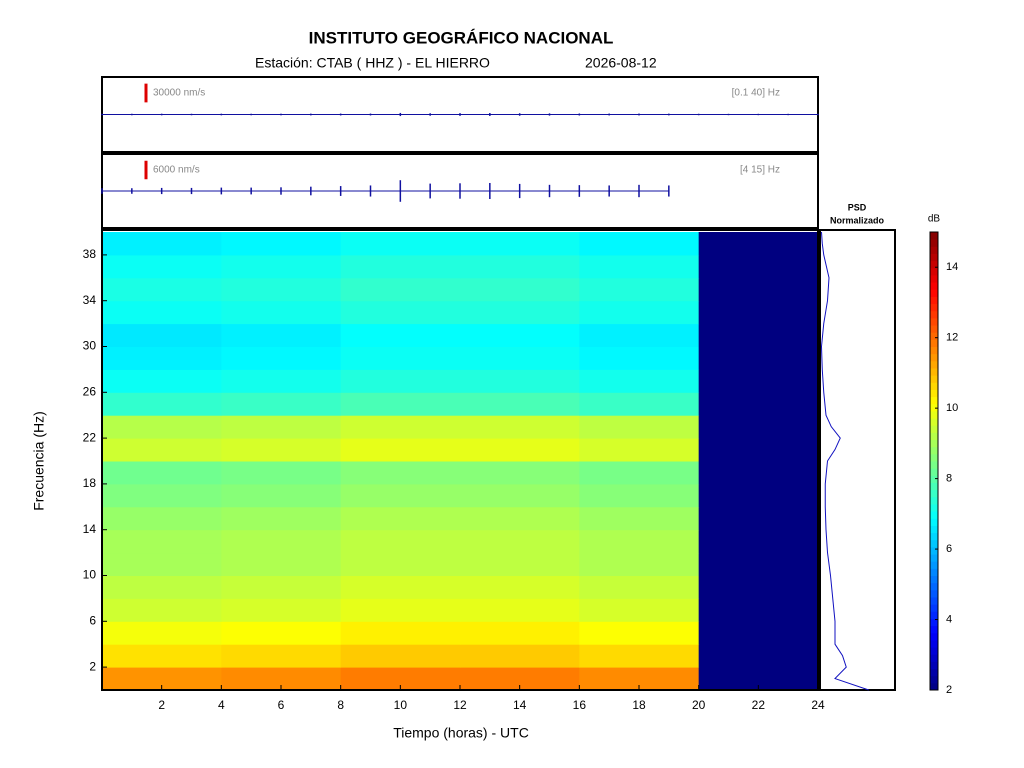 This screenshot has height=768, width=1024. I want to click on y-tick-label: 38, so click(90, 254).